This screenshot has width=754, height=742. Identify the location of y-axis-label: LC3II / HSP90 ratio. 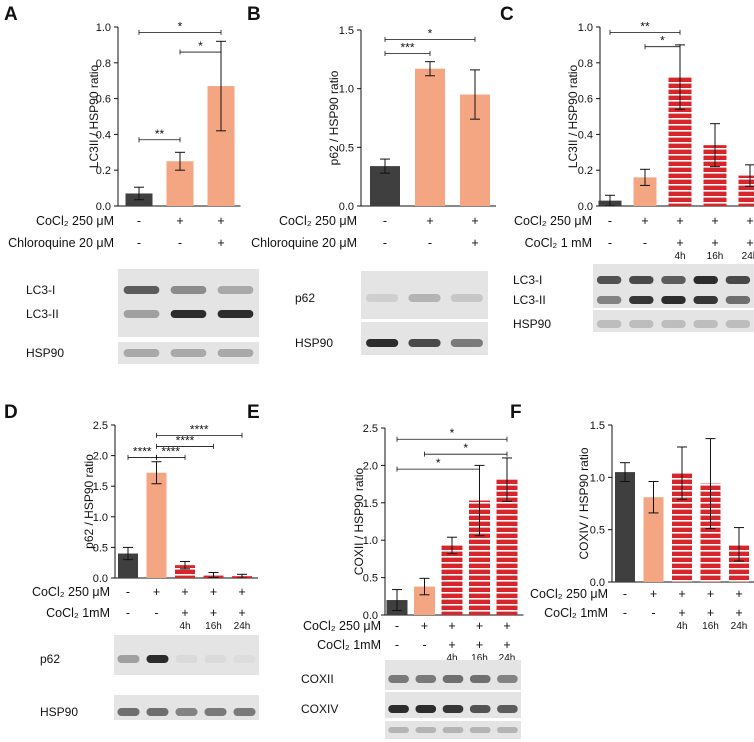
(94, 116).